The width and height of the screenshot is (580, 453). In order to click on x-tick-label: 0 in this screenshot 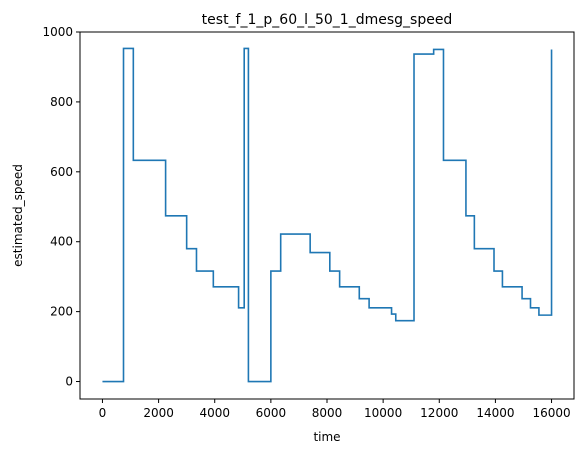, I will do `click(103, 413)`.